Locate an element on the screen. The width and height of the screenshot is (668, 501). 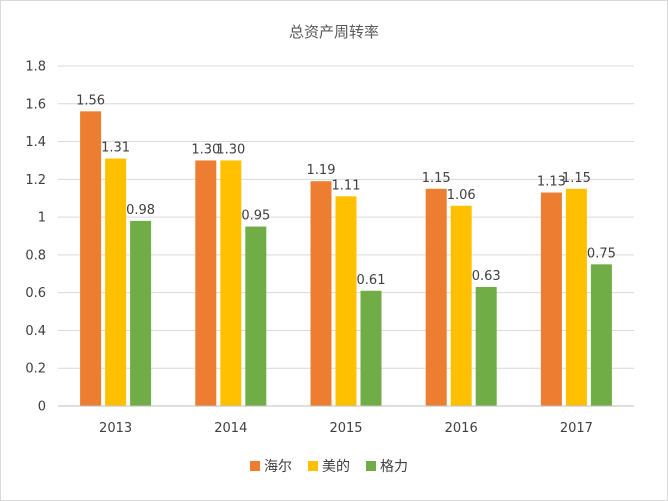
x-tick-label: 2017 is located at coordinates (576, 428).